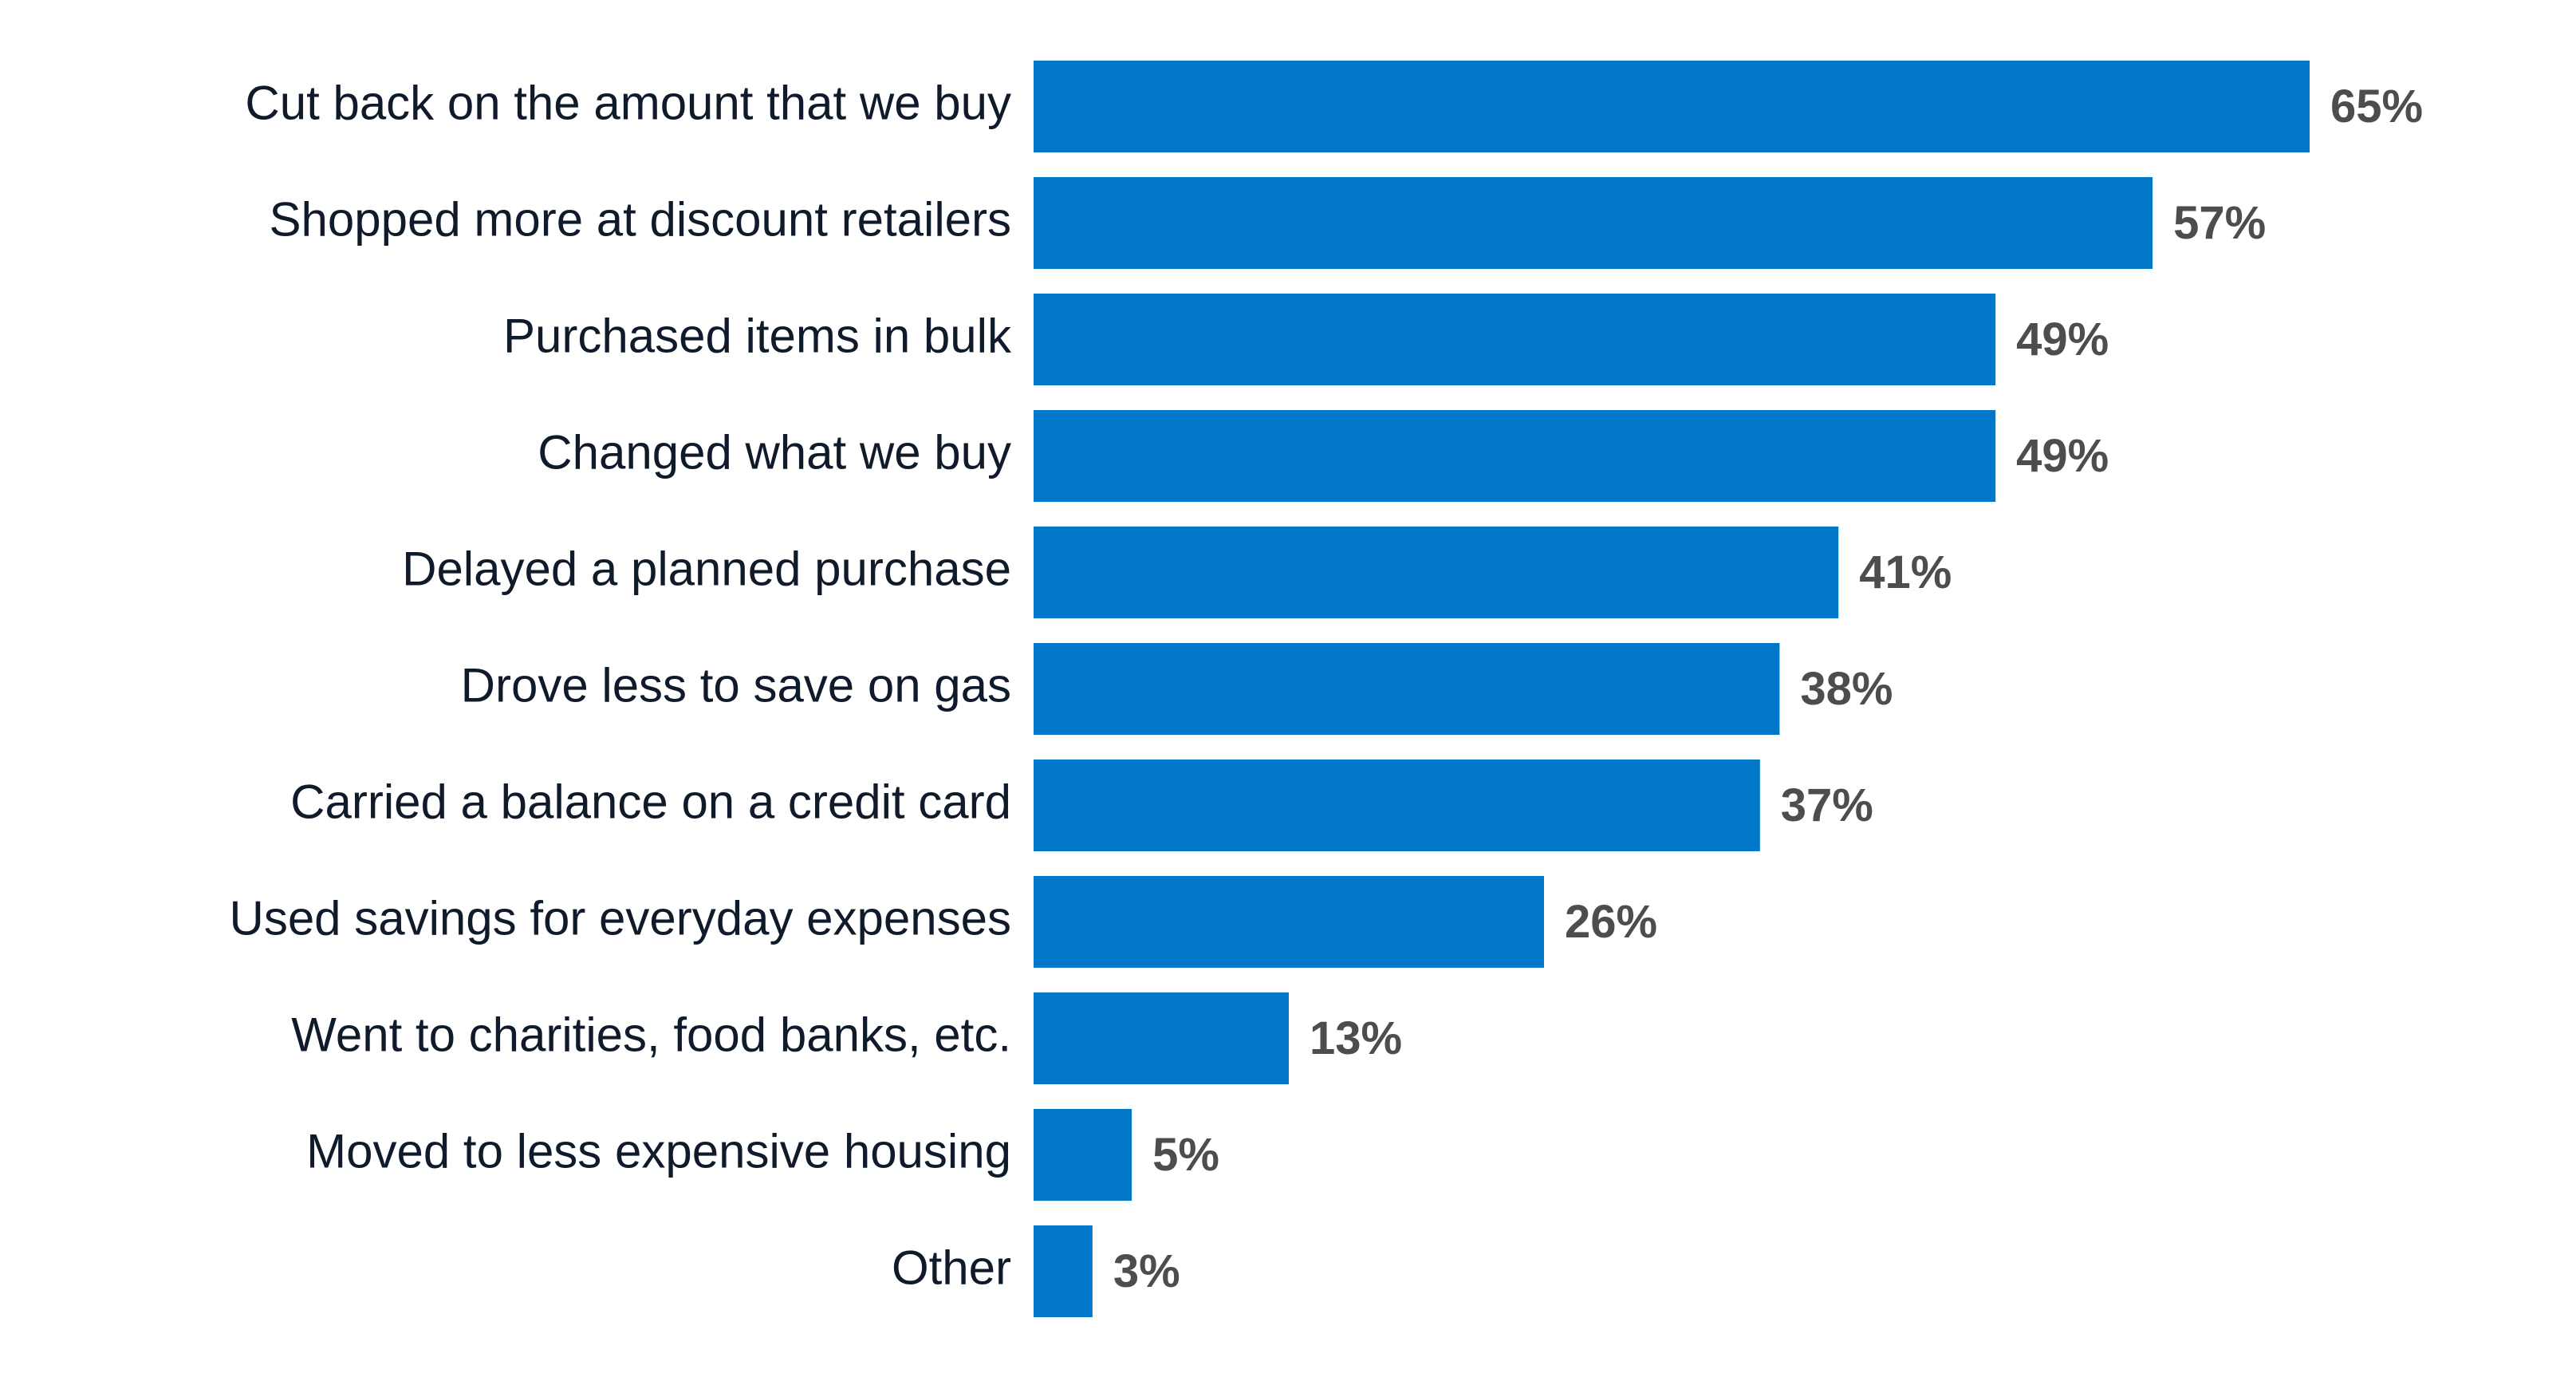  I want to click on value-label-6: 37%, so click(1827, 805).